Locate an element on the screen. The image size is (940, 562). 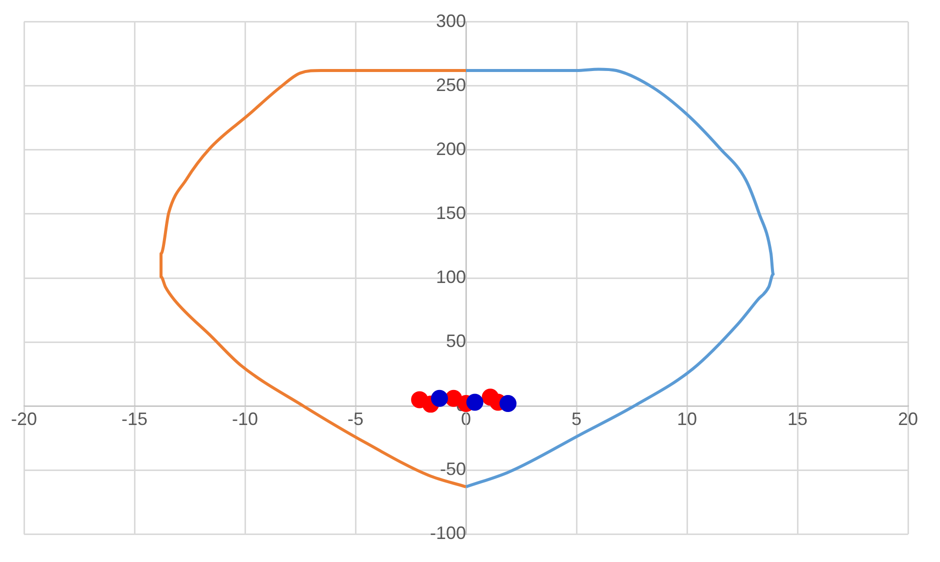
x-tick-label: -20 is located at coordinates (24, 418).